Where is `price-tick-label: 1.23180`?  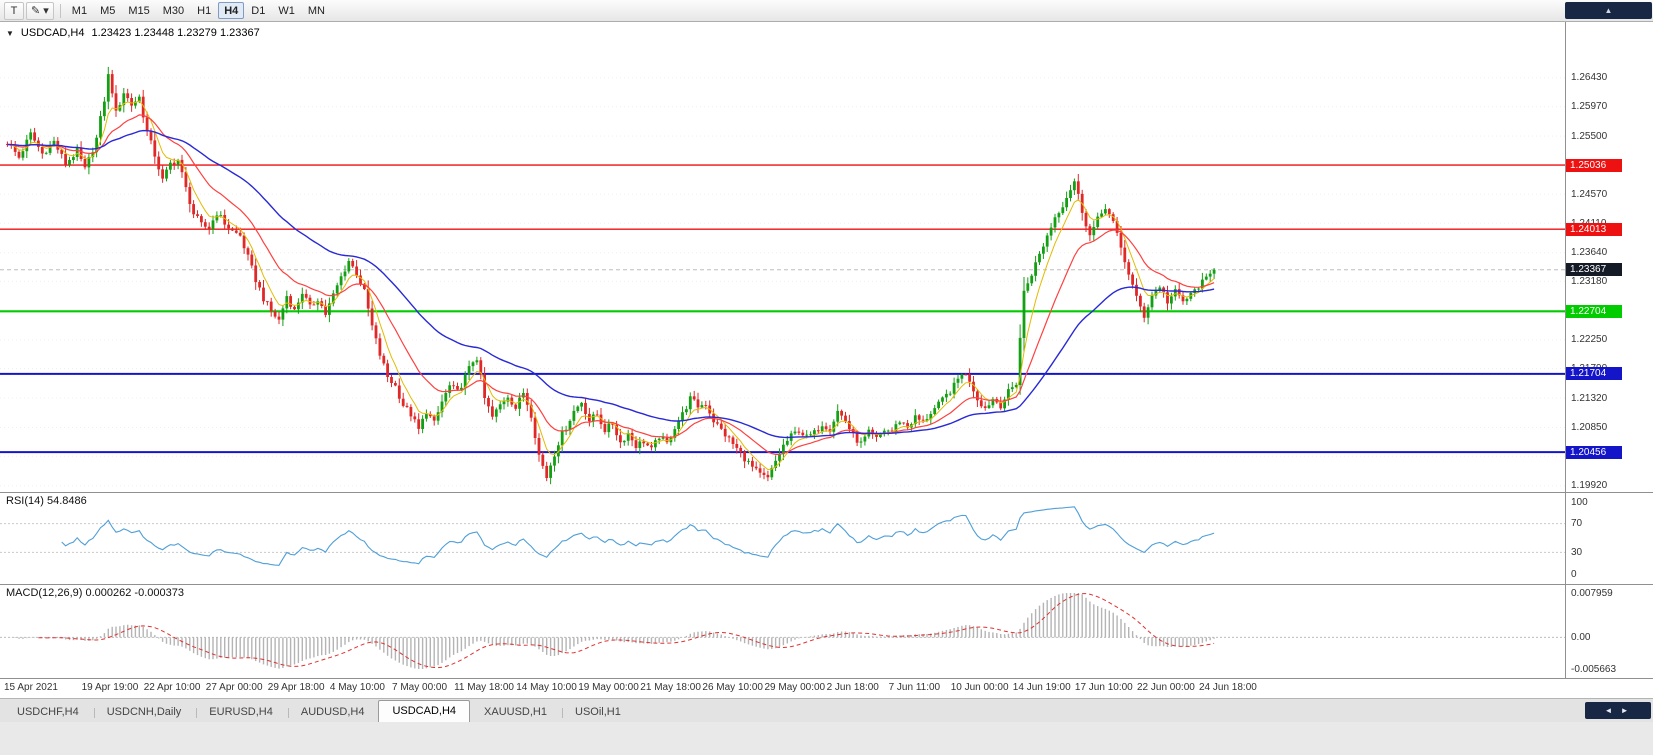
price-tick-label: 1.23180 is located at coordinates (1589, 281).